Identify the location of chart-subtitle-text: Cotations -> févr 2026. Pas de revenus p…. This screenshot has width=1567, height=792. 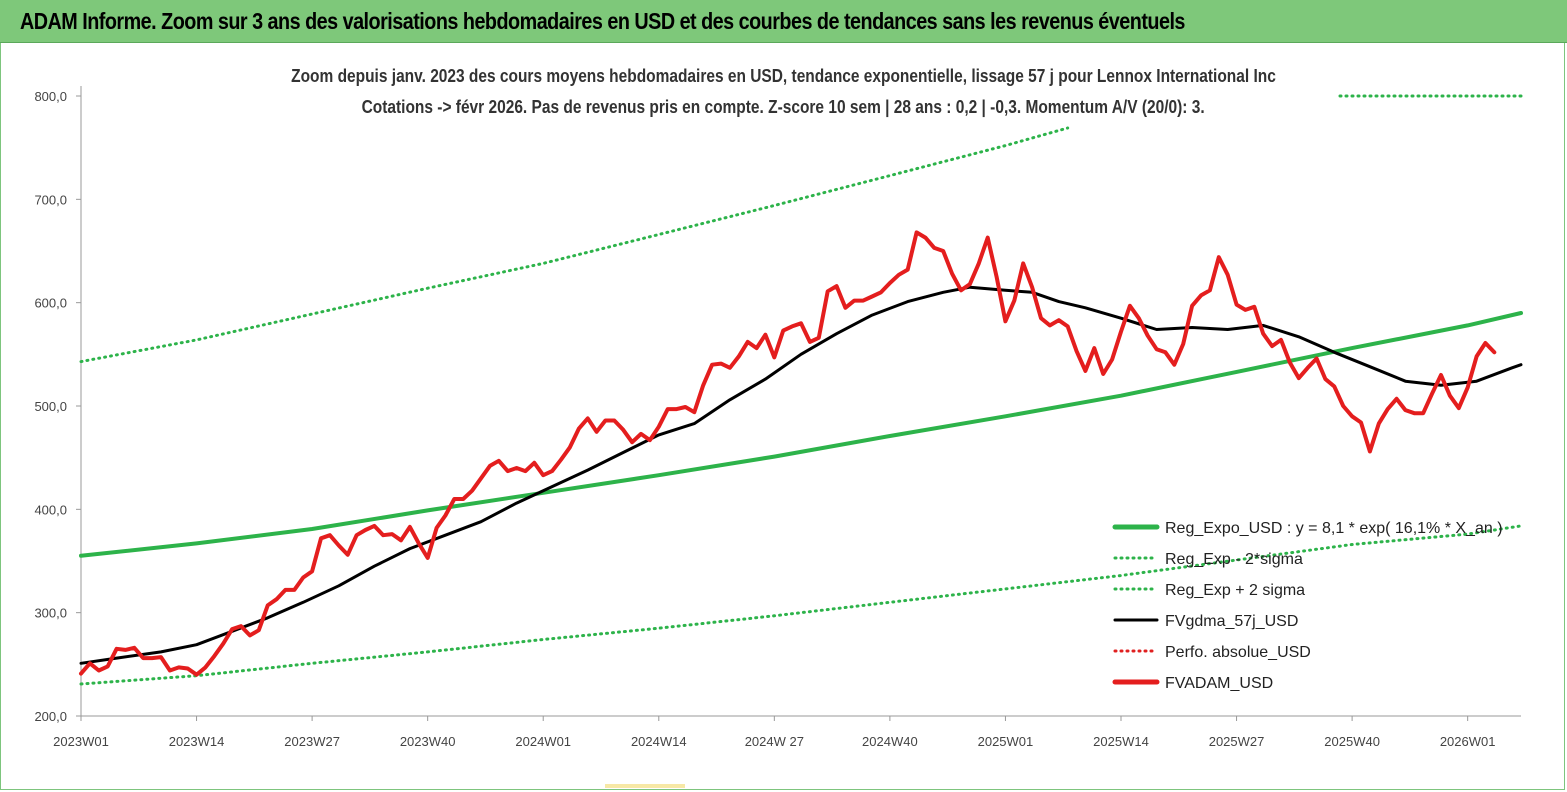
(783, 107).